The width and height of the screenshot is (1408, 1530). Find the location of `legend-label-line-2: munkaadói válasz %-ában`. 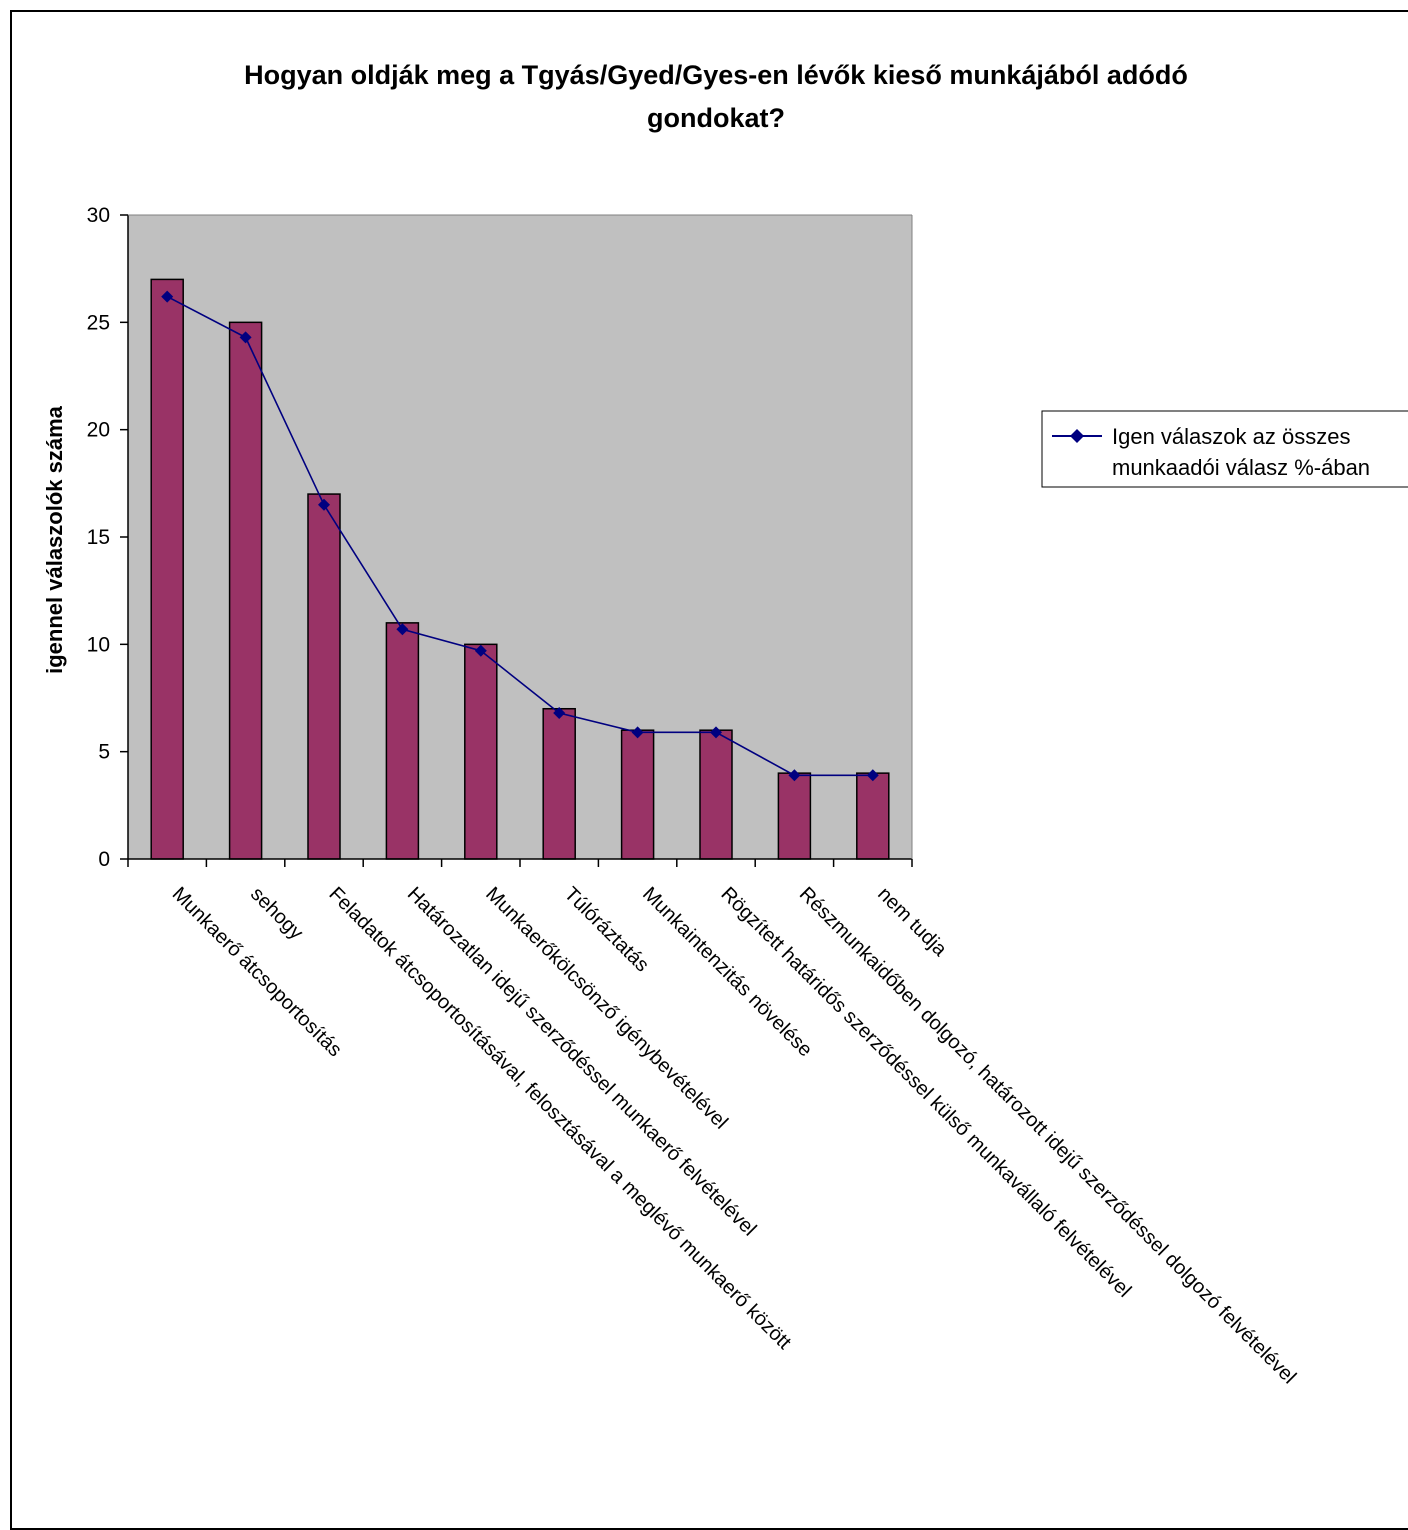

legend-label-line-2: munkaadói válasz %-ában is located at coordinates (1241, 467).